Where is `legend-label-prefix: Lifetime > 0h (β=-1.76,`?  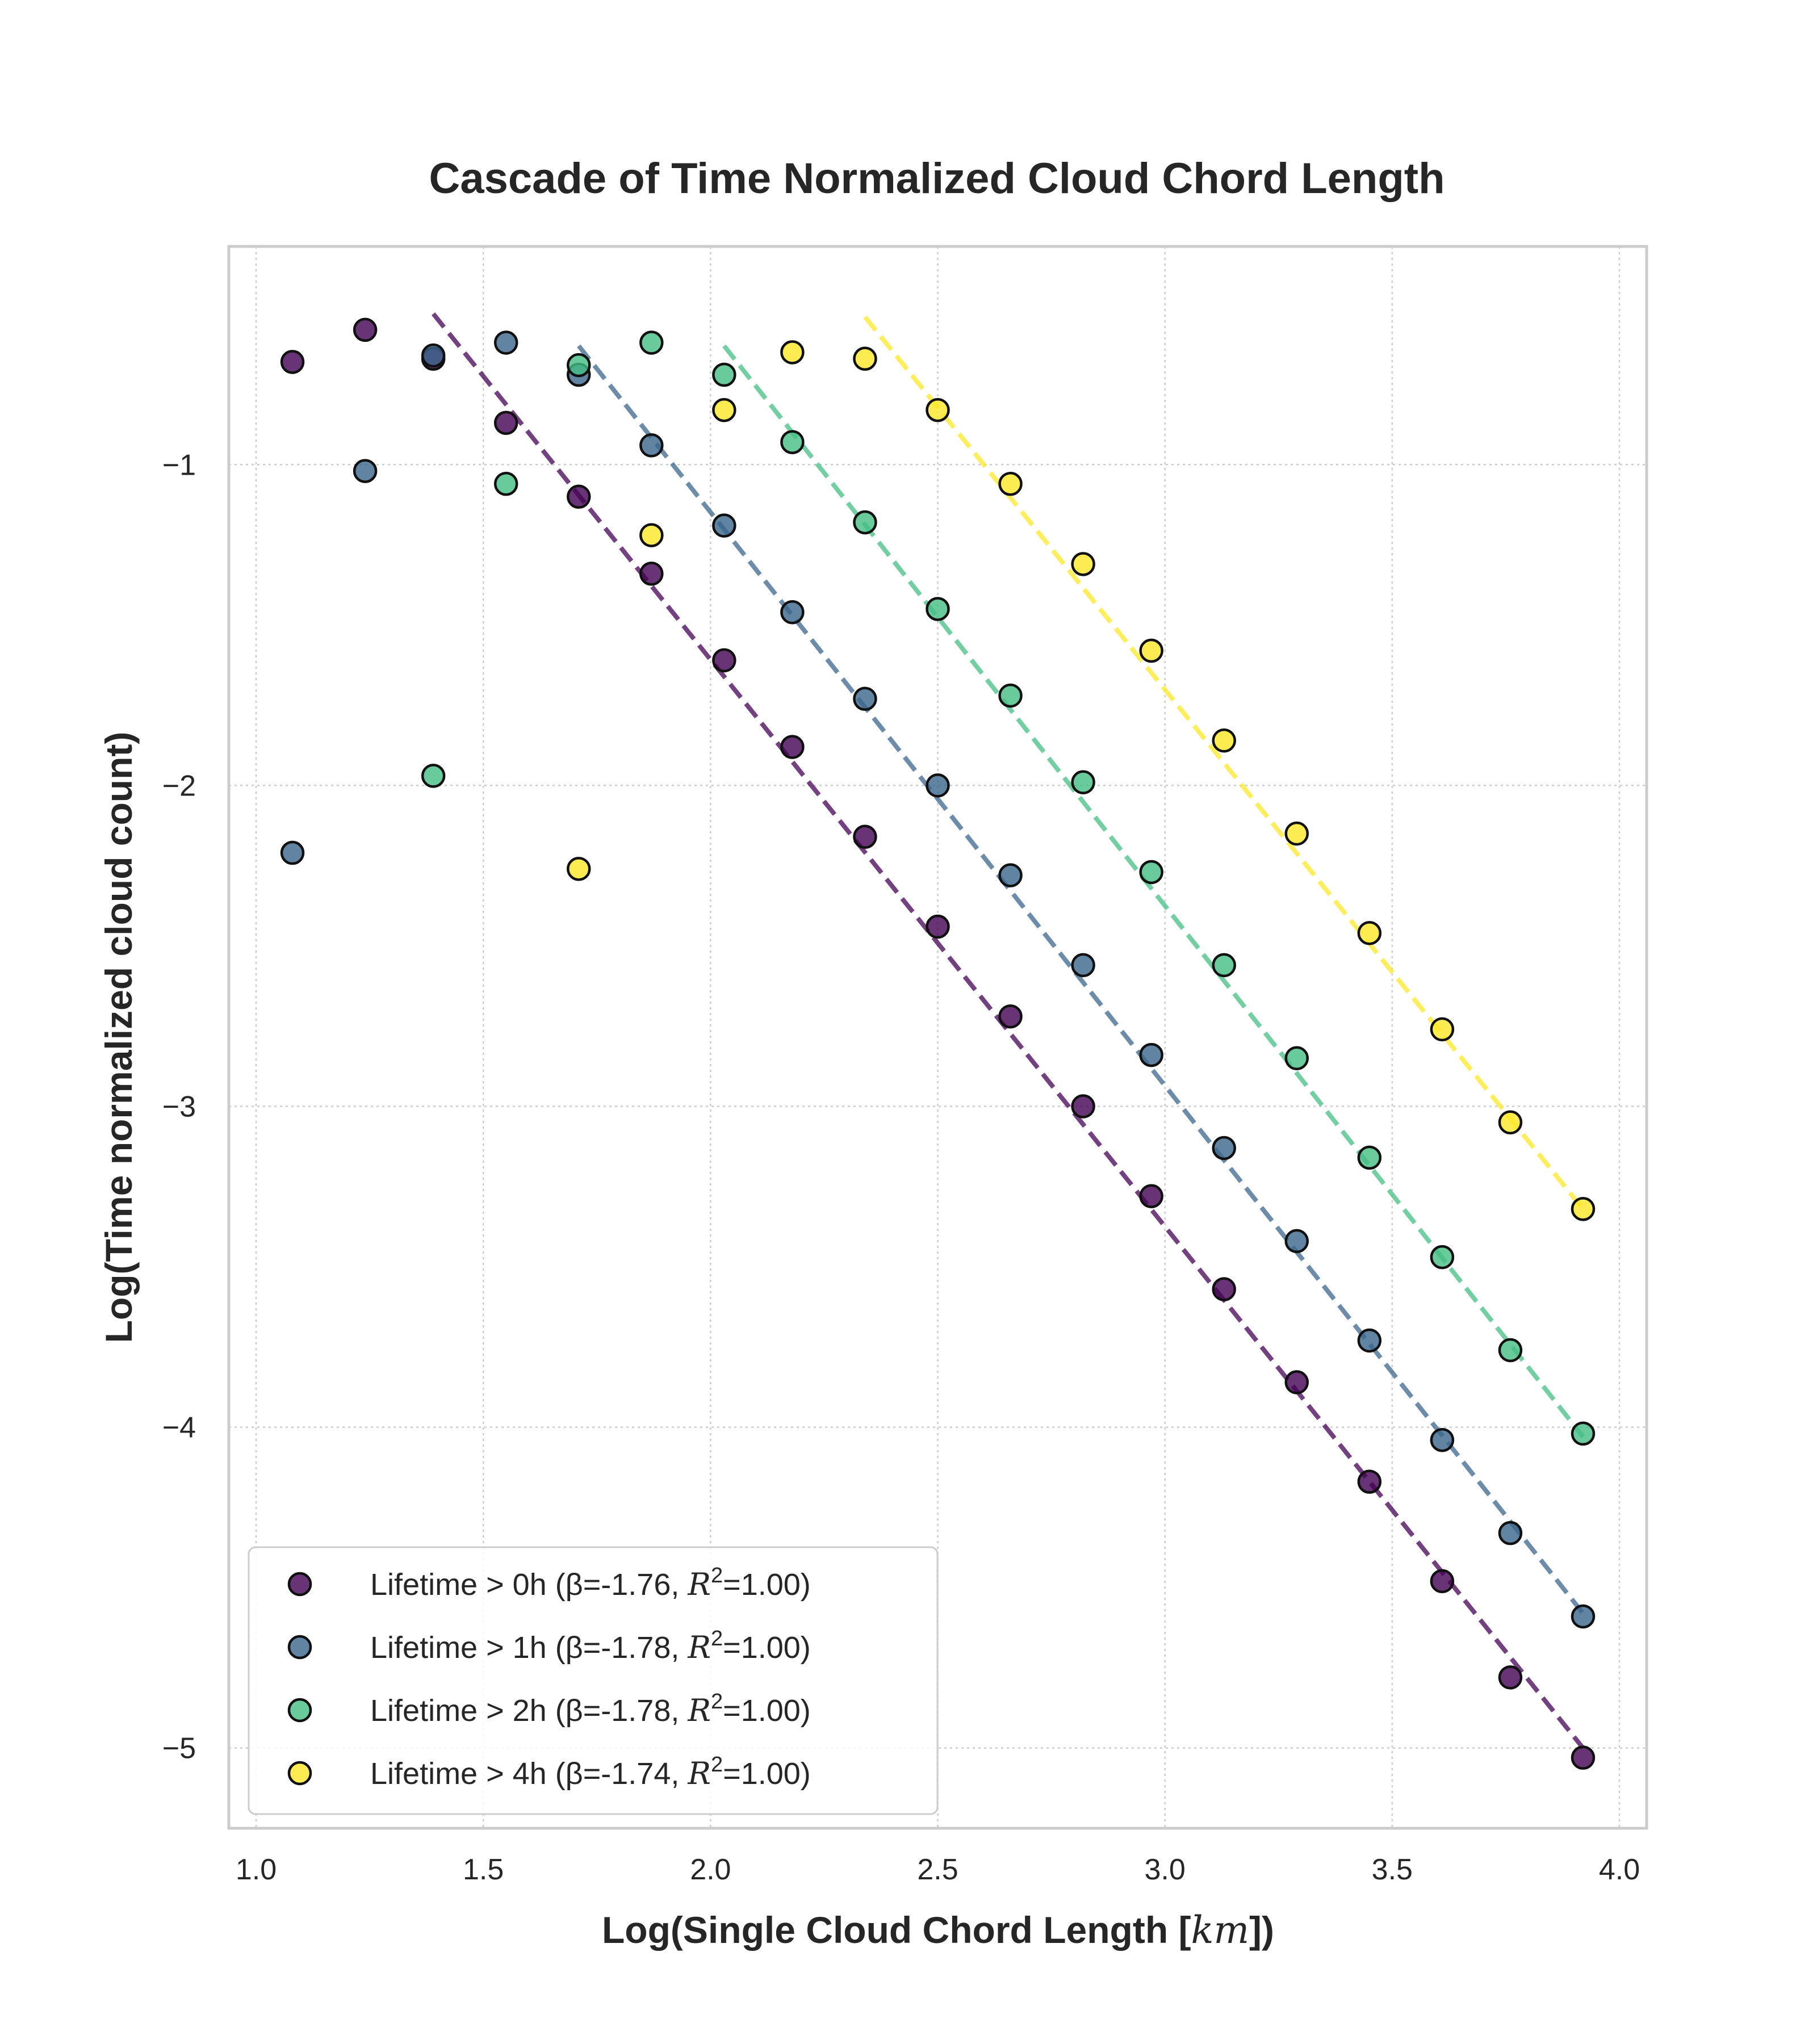 legend-label-prefix: Lifetime > 0h (β=-1.76, is located at coordinates (529, 1585).